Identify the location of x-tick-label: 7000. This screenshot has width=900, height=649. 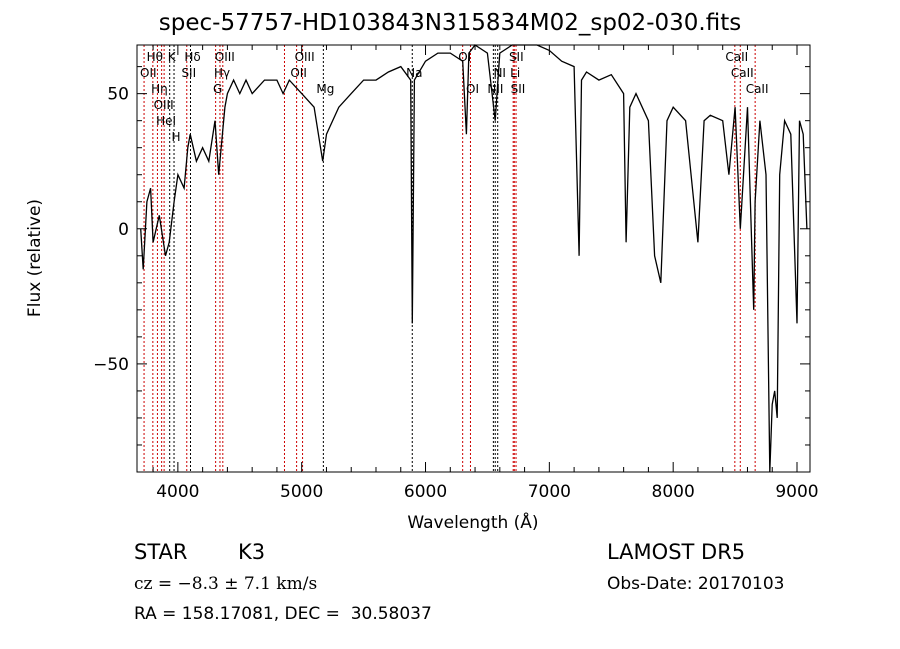
(549, 492).